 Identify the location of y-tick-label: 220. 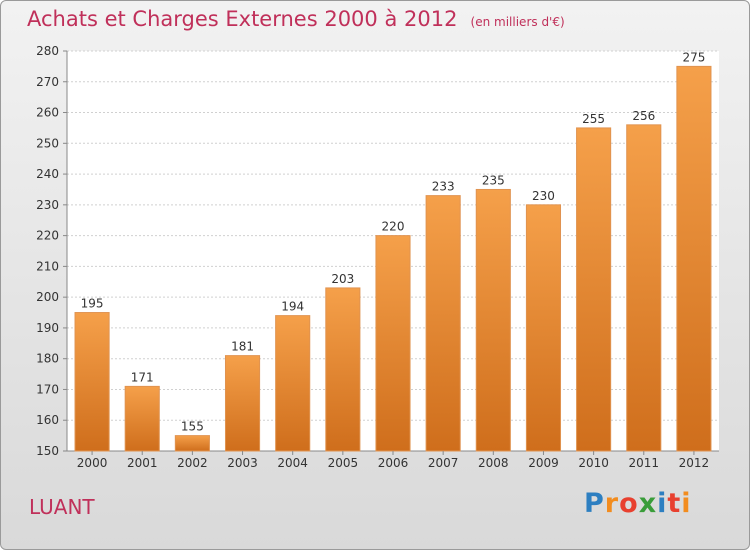
(47, 236).